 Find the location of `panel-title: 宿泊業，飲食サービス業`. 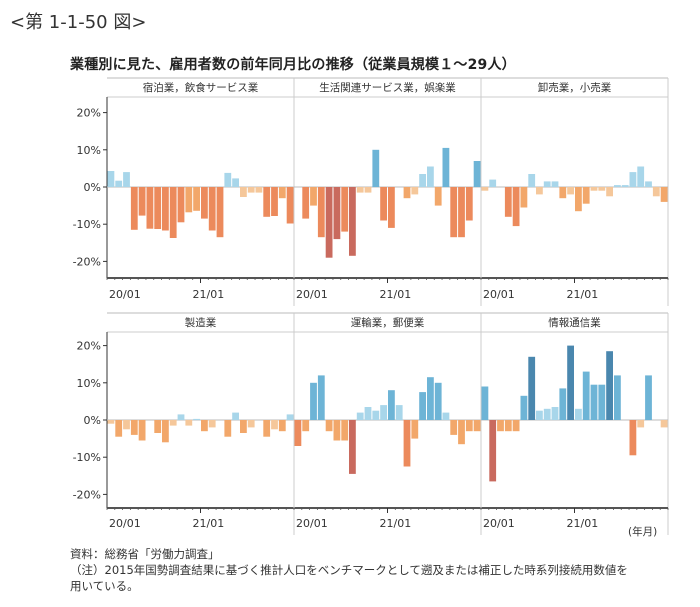

panel-title: 宿泊業，飲食サービス業 is located at coordinates (201, 87).